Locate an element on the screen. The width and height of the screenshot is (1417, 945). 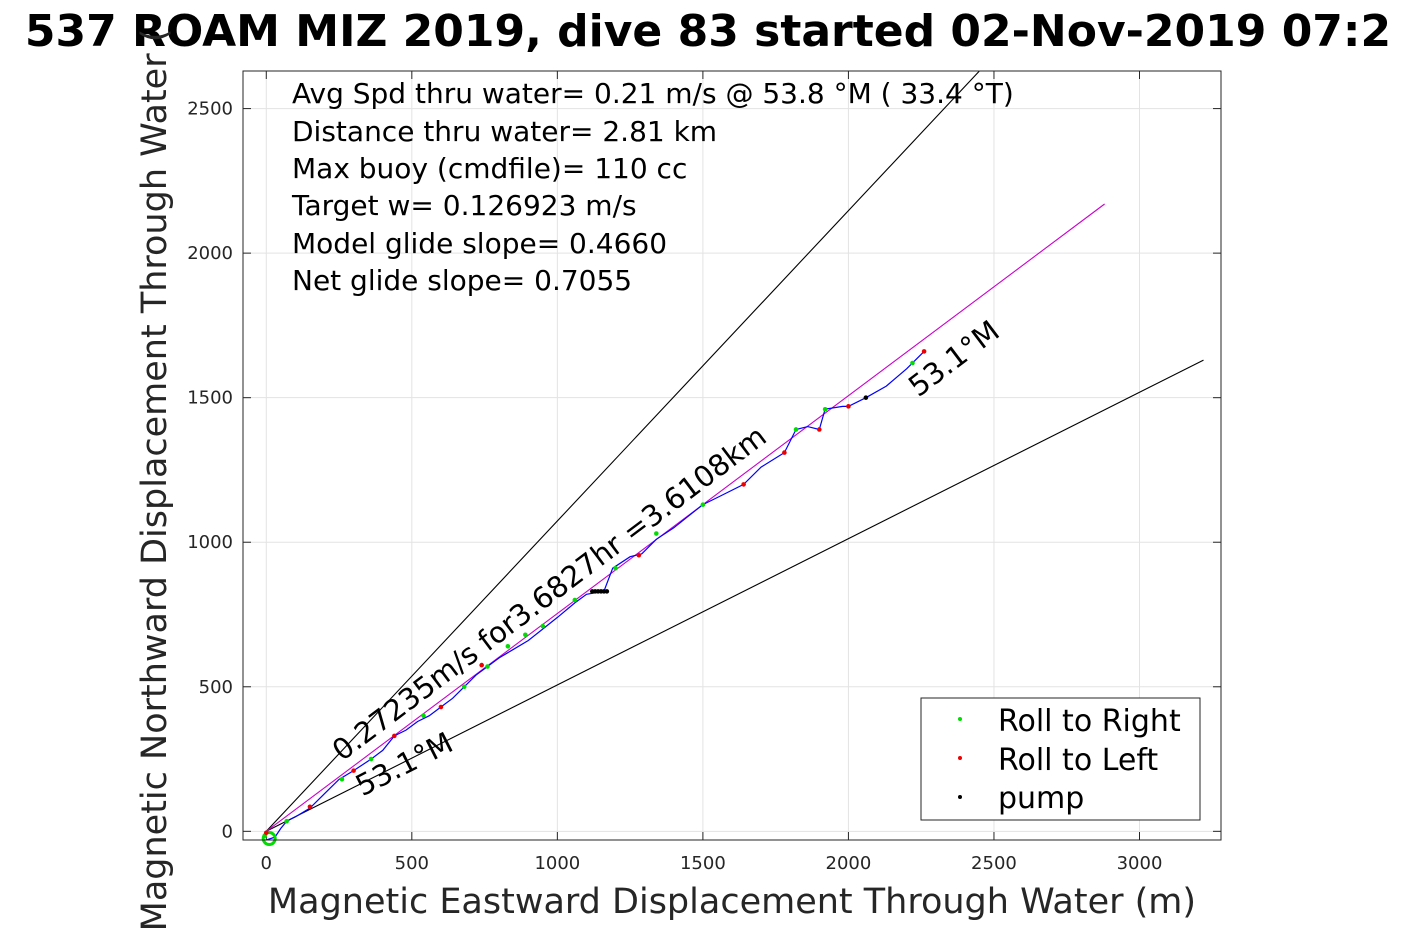
legend-box is located at coordinates (1060, 759).